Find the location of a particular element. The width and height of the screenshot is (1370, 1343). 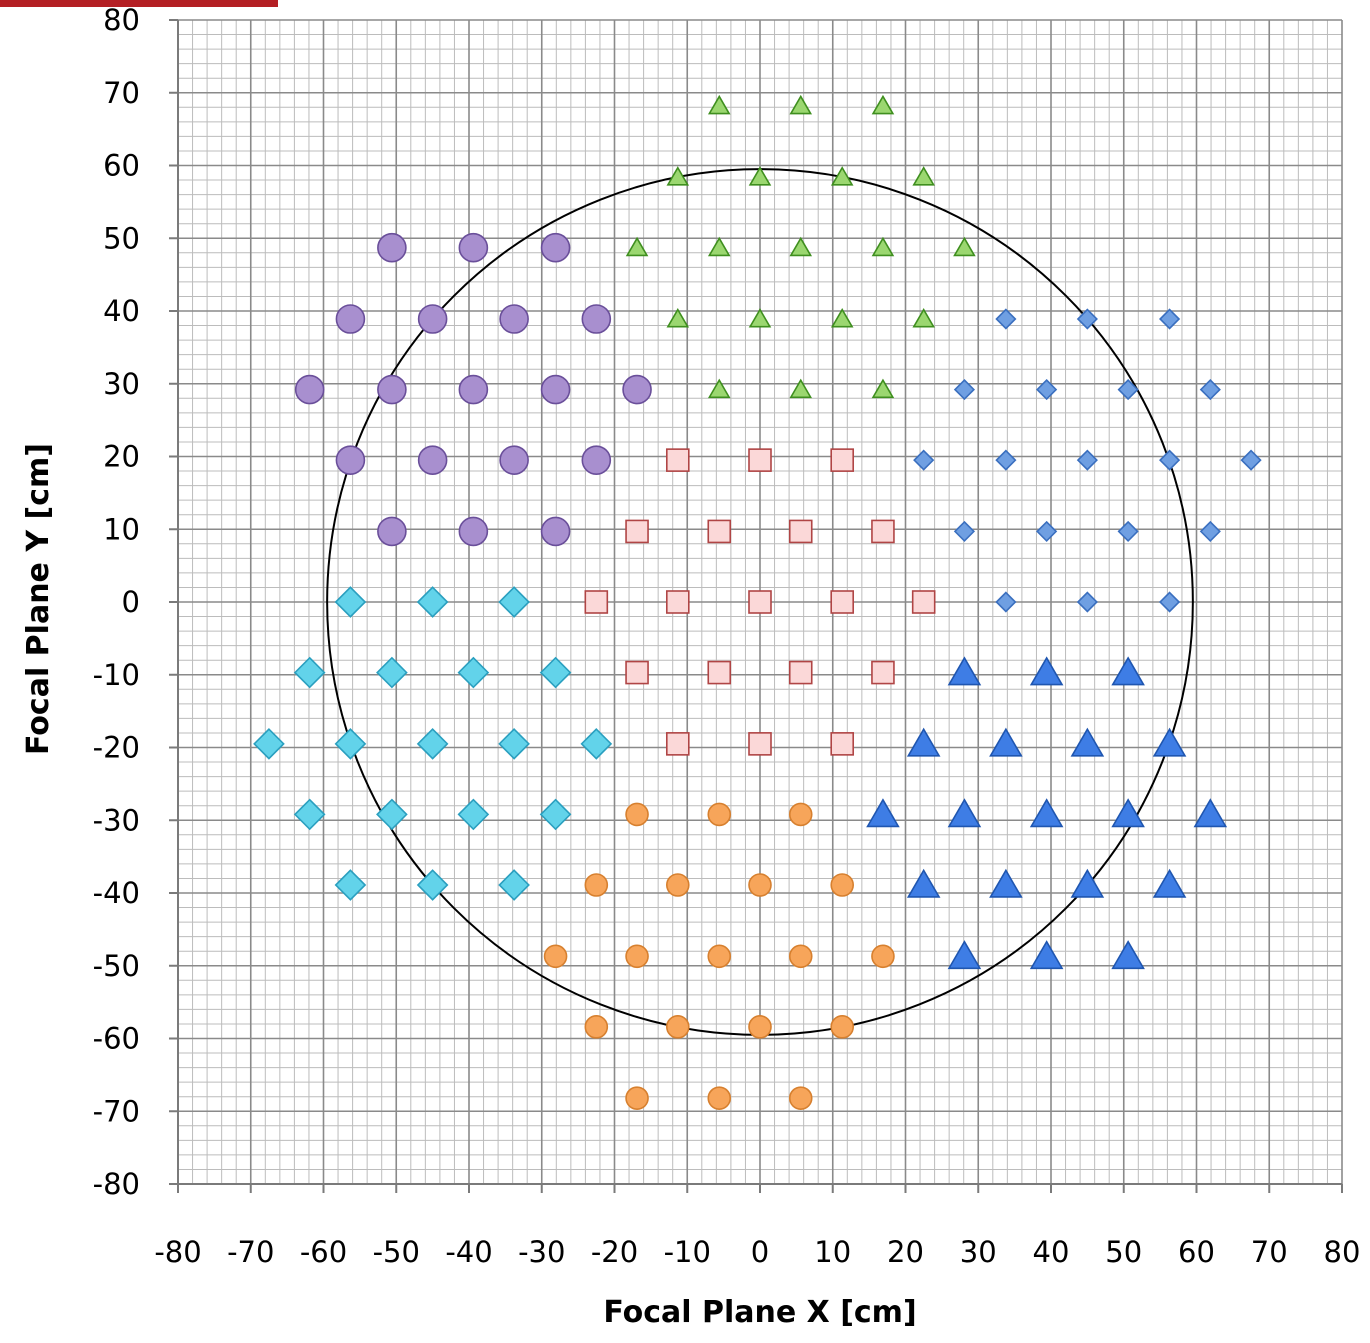

x-tick-label: 40 is located at coordinates (1051, 1252).